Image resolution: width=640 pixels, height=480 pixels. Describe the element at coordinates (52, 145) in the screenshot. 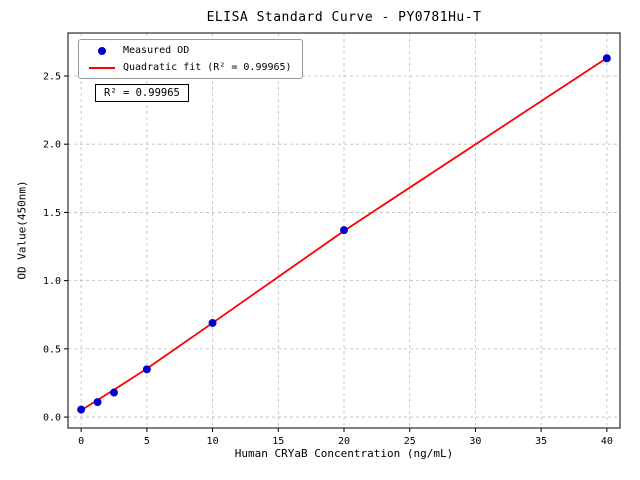

I see `y-tick-label: 2.0` at that location.